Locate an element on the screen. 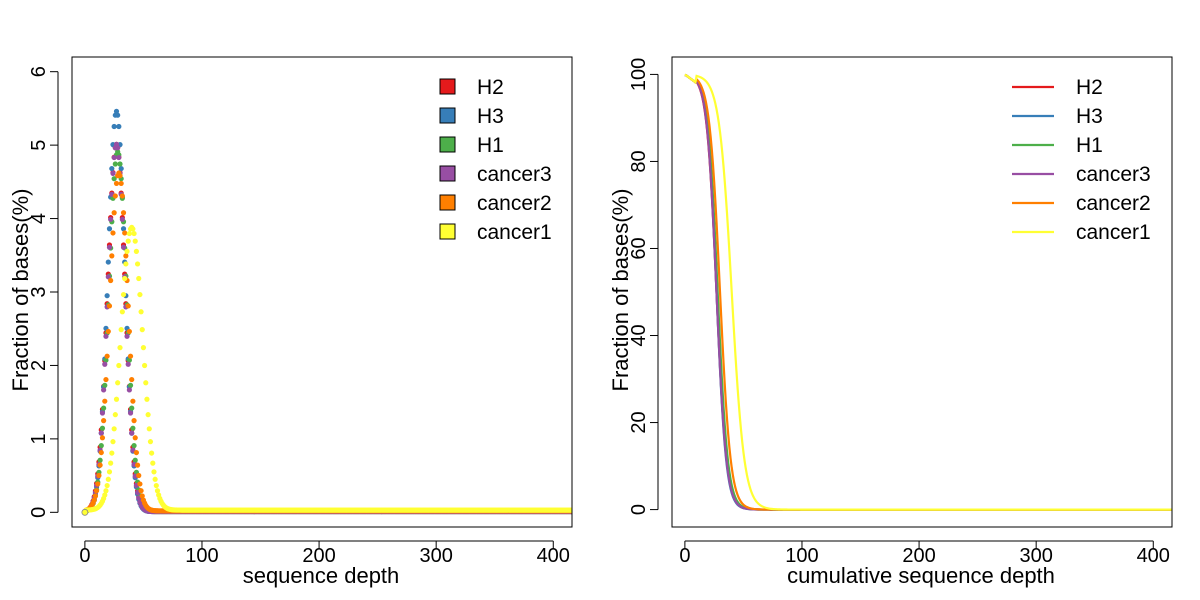 This screenshot has width=1200, height=600. y-axis-title-right: Fraction of bases(%) is located at coordinates (620, 290).